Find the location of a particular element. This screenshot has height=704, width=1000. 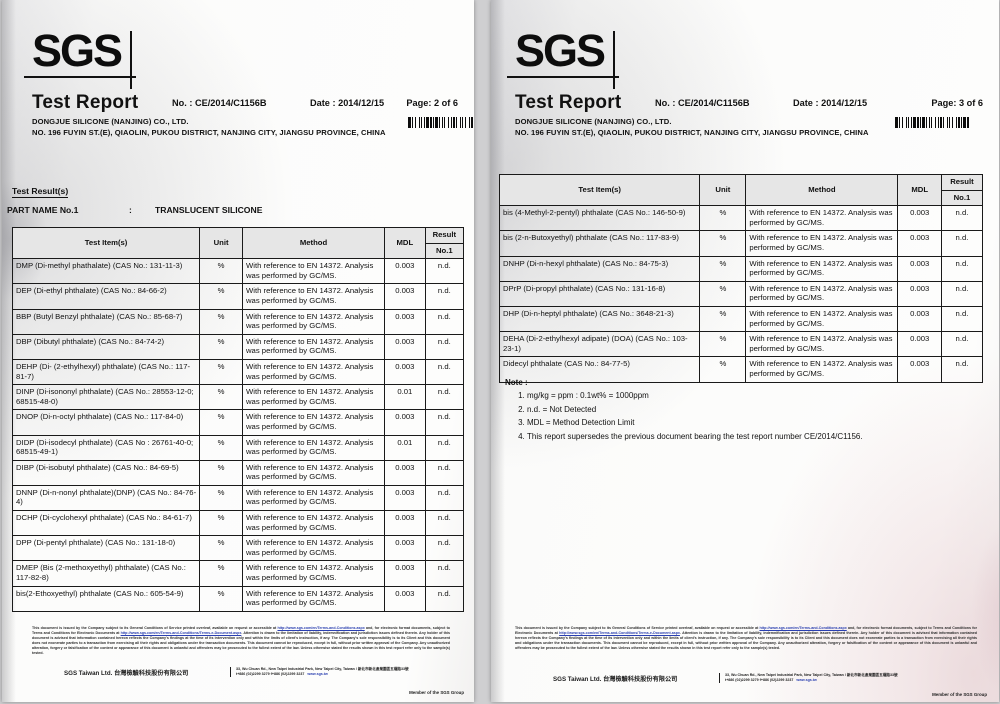

col-header-method: Method is located at coordinates (313, 243).